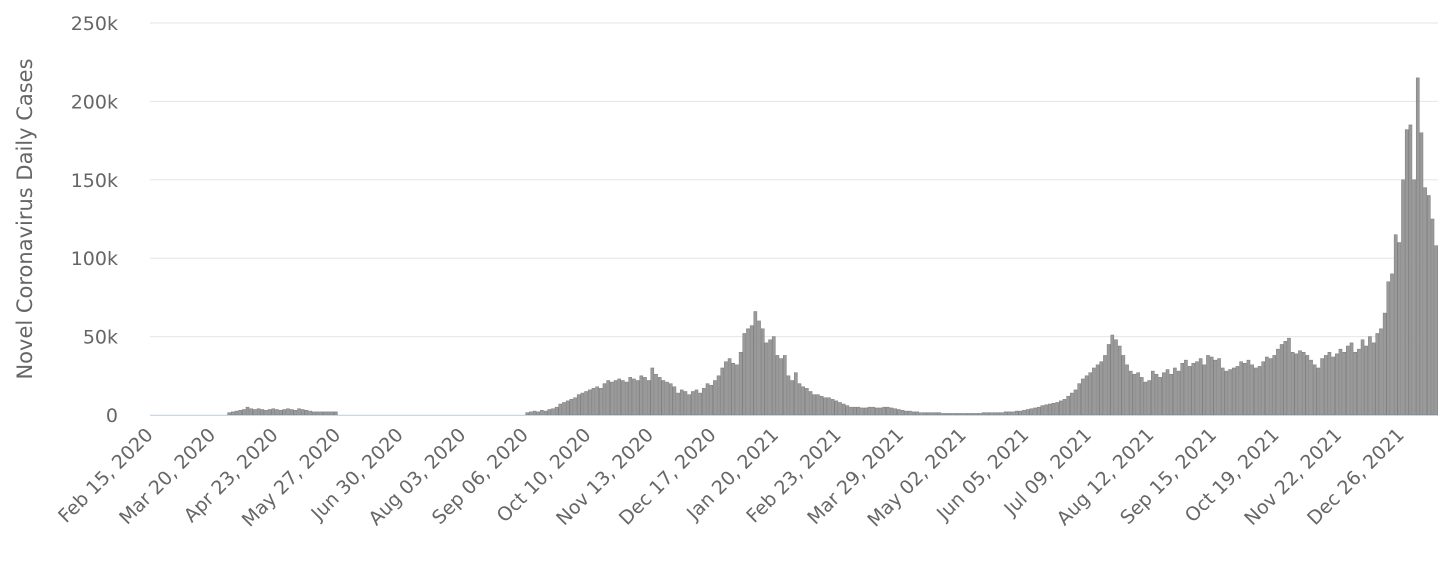 This screenshot has height=566, width=1455. What do you see at coordinates (25, 218) in the screenshot?
I see `y-axis-label: Novel Coronavirus Daily Cases` at bounding box center [25, 218].